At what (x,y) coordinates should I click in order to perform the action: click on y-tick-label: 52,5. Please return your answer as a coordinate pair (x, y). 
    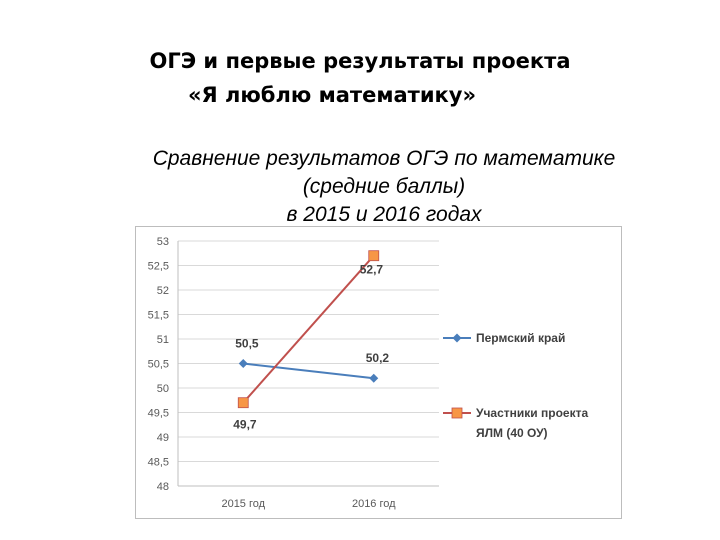
    Looking at the image, I should click on (158, 267).